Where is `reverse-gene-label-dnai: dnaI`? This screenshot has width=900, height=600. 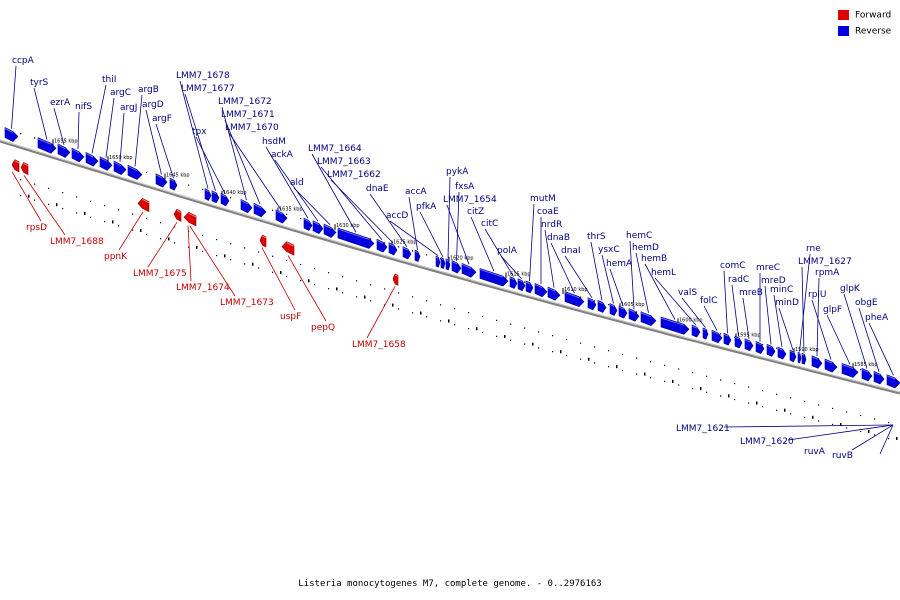 reverse-gene-label-dnai: dnaI is located at coordinates (571, 251).